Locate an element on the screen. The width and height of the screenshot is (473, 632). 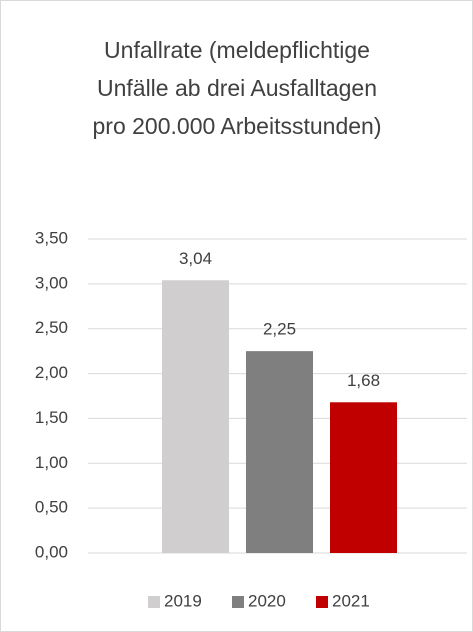
data-label: 1,68 is located at coordinates (363, 380).